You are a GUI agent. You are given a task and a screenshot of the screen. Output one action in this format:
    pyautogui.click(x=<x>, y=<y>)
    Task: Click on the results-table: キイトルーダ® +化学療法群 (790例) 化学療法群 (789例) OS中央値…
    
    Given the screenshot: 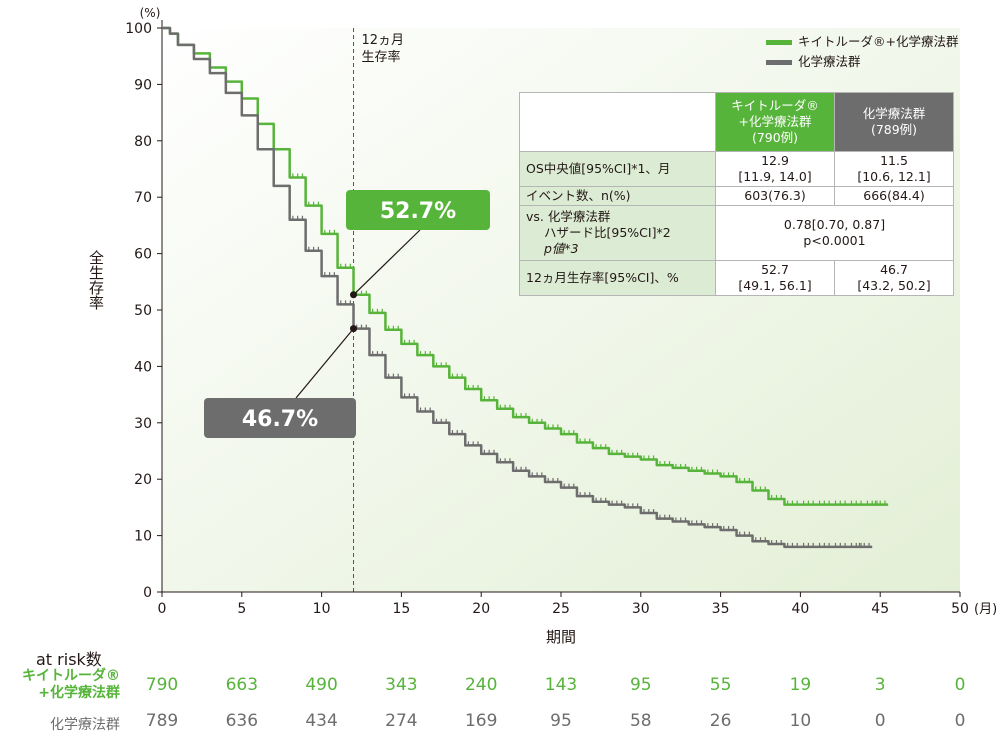 What is the action you would take?
    pyautogui.click(x=736, y=194)
    